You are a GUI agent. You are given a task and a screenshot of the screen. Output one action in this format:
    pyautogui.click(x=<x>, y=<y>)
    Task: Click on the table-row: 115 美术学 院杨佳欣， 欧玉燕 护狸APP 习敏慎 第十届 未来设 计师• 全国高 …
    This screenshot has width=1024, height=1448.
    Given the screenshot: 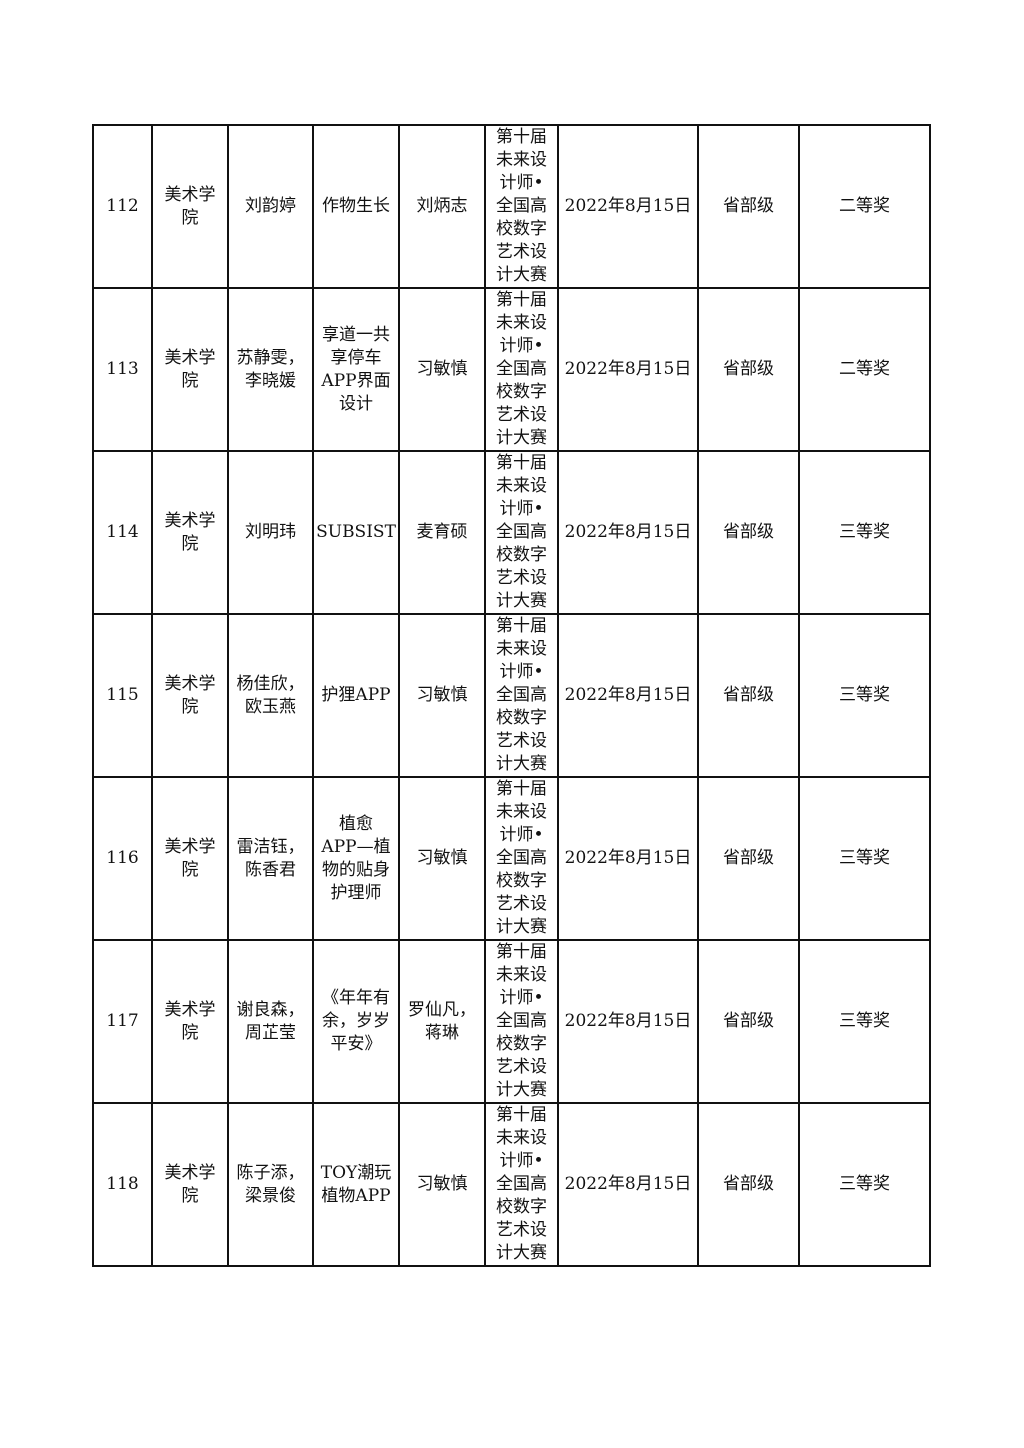 What is the action you would take?
    pyautogui.click(x=511, y=695)
    